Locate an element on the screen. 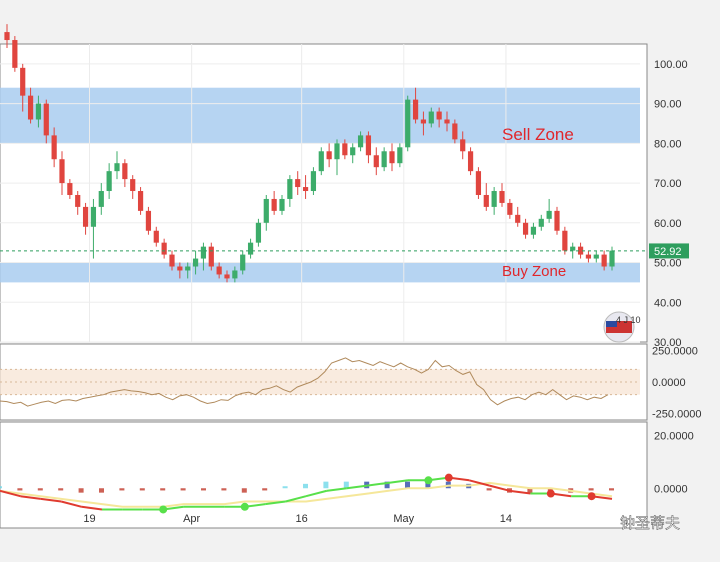 Image resolution: width=720 pixels, height=562 pixels. x-tick: Apr is located at coordinates (191, 519).